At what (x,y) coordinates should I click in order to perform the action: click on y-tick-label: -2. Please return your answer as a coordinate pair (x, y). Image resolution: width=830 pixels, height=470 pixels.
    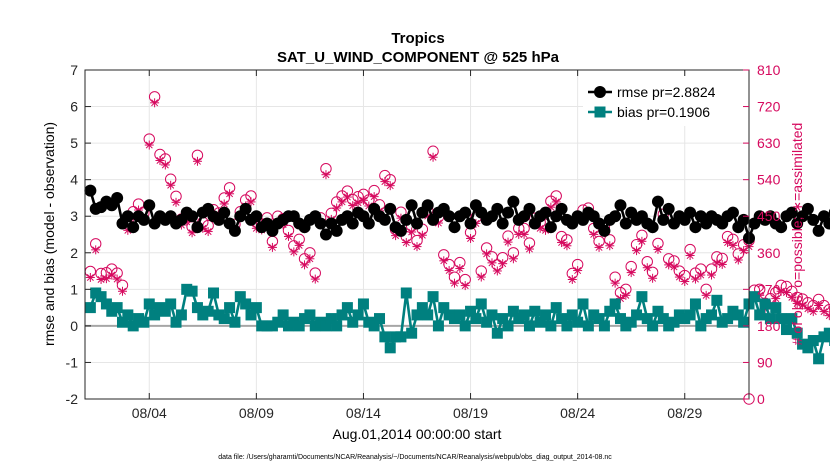
    Looking at the image, I should click on (72, 399).